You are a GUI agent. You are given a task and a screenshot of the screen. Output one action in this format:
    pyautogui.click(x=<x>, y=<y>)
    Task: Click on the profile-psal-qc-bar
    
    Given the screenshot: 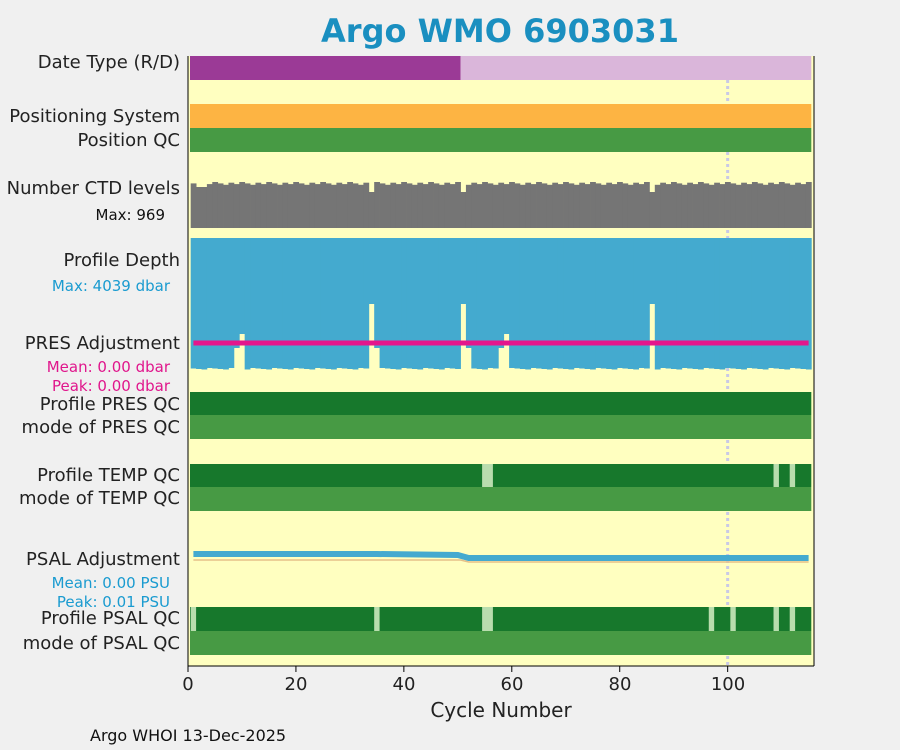 What is the action you would take?
    pyautogui.click(x=501, y=619)
    